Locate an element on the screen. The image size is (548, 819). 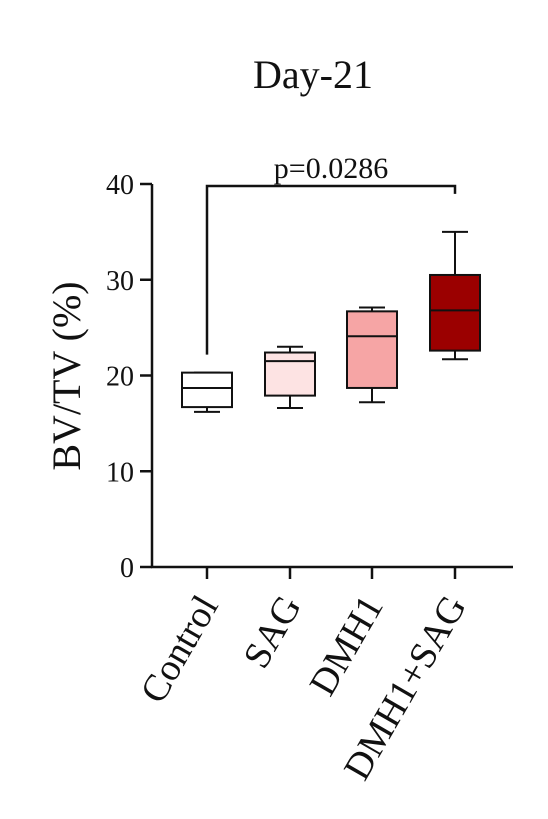
significance-bracket: p=0.0286 is located at coordinates (331, 253).